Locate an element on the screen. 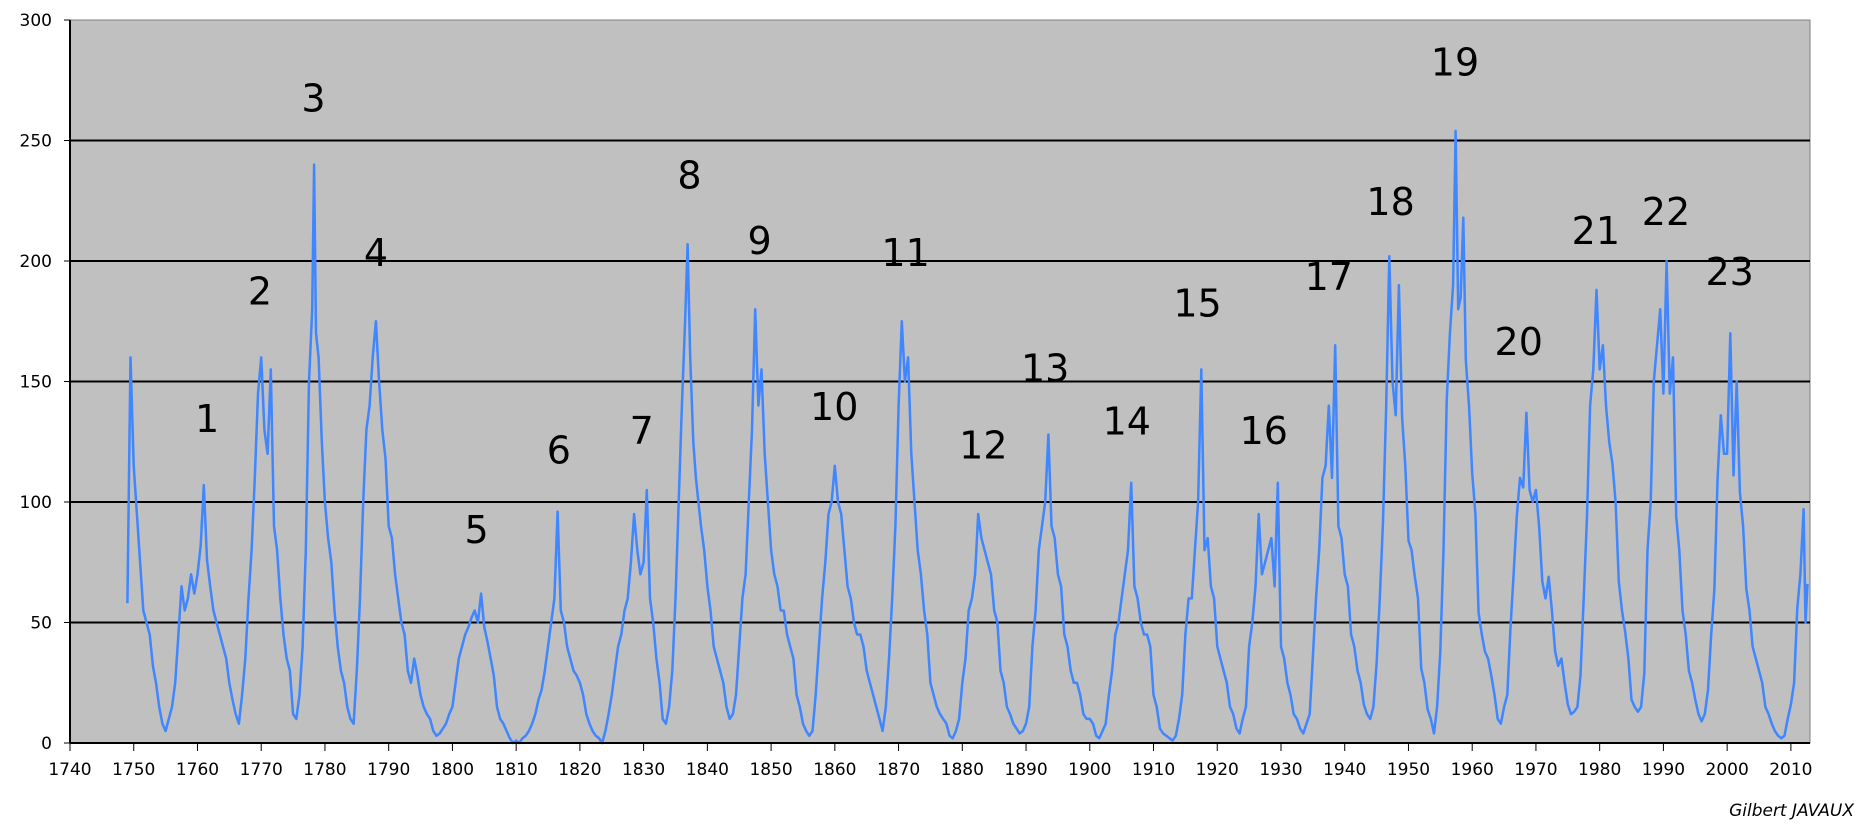 The image size is (1858, 824). x-tick-label: 1880 is located at coordinates (962, 770).